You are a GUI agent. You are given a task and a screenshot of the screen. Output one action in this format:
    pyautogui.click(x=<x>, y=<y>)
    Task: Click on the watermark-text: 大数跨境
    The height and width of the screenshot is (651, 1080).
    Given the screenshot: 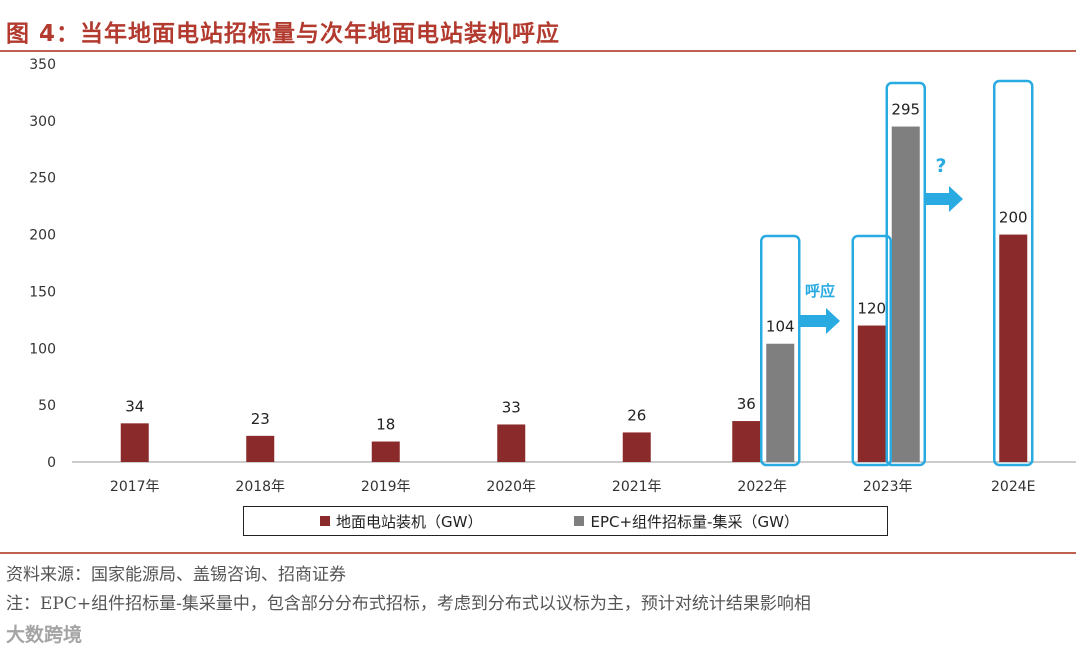 What is the action you would take?
    pyautogui.click(x=44, y=635)
    